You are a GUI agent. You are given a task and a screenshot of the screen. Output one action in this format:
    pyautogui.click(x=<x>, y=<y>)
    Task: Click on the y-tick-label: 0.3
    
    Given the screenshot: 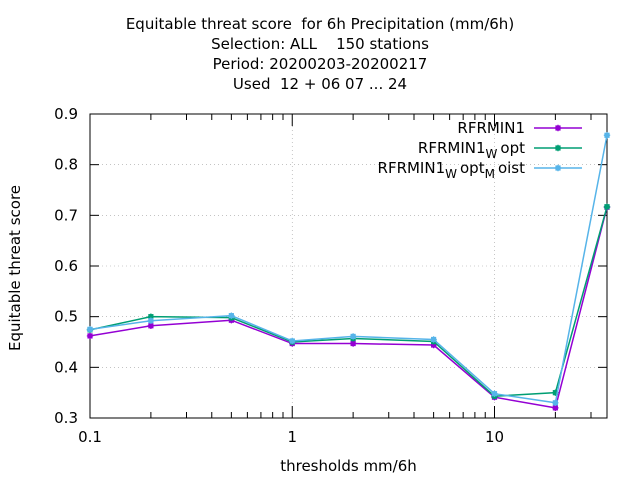 What is the action you would take?
    pyautogui.click(x=66, y=418)
    